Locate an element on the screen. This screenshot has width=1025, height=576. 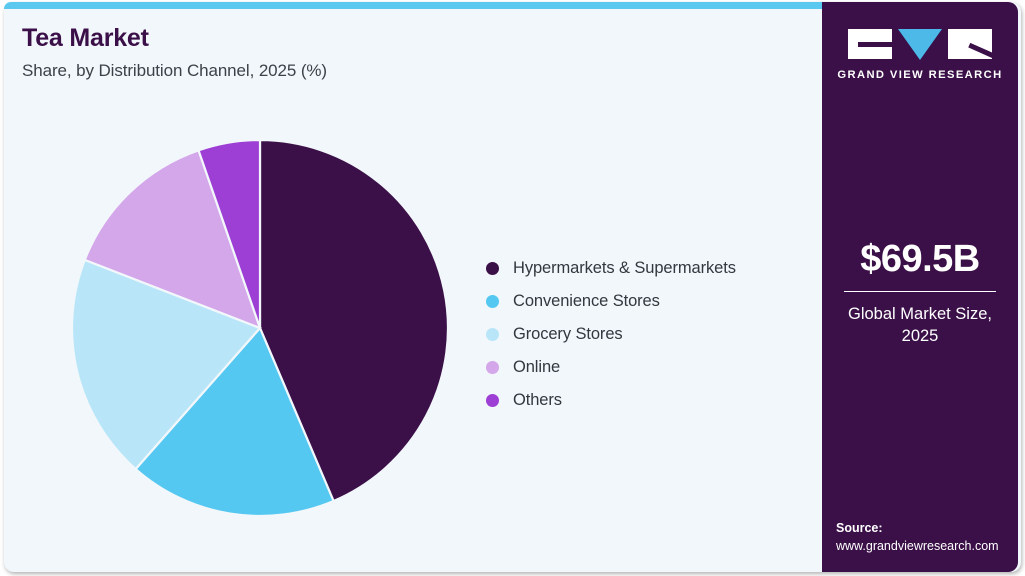
legend-item: Others is located at coordinates (611, 400).